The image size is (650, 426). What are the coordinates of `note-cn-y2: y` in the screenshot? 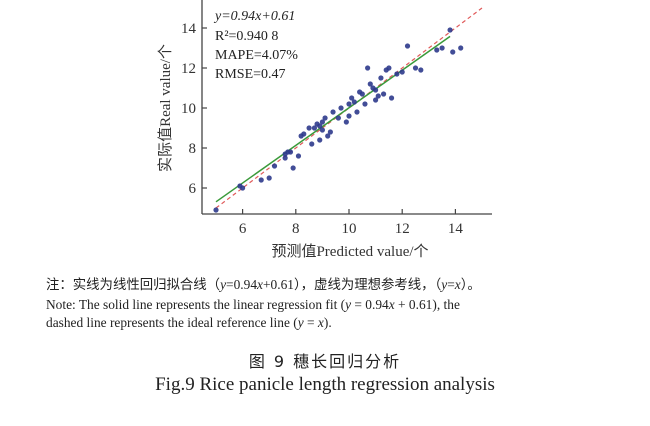 It's located at (444, 284).